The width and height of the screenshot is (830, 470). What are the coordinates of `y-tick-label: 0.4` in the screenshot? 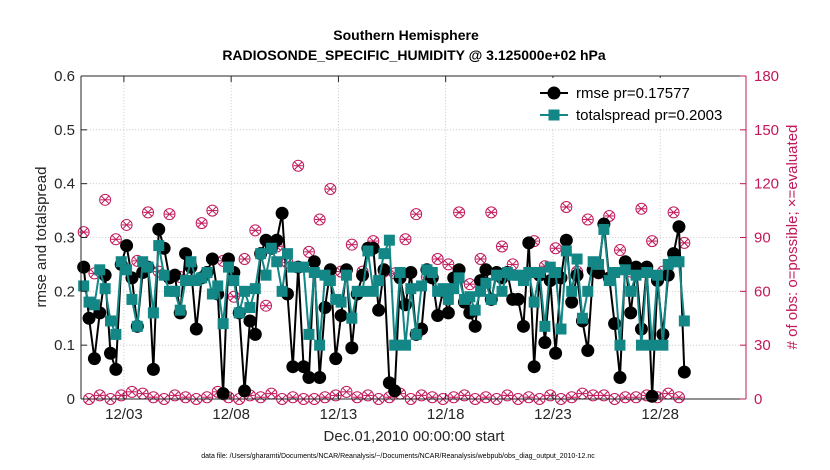 It's located at (64, 184).